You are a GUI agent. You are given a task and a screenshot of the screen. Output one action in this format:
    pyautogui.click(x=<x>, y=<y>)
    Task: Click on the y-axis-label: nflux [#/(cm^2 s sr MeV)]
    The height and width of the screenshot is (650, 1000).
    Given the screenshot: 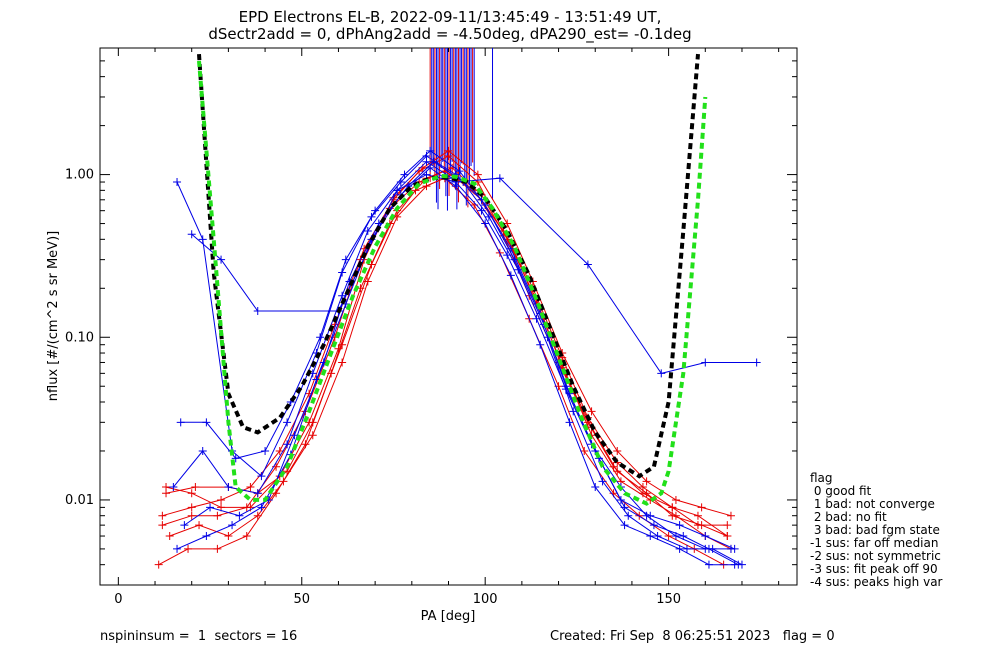 What is the action you would take?
    pyautogui.click(x=53, y=316)
    